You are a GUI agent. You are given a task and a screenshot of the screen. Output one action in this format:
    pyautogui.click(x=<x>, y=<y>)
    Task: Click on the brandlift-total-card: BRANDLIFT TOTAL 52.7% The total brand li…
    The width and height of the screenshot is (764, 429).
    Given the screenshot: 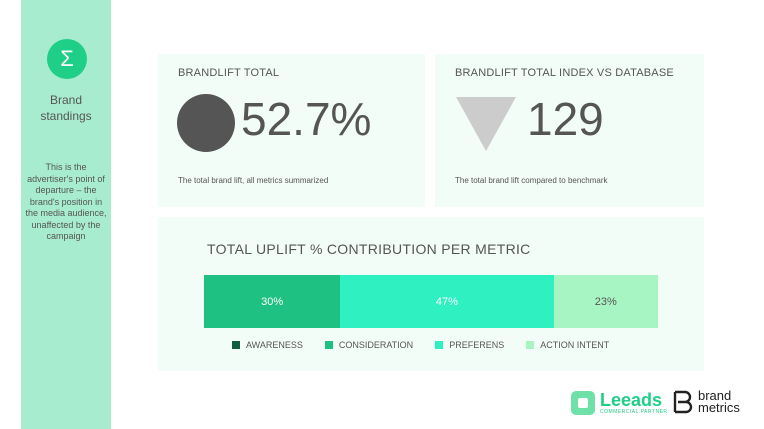 What is the action you would take?
    pyautogui.click(x=291, y=130)
    